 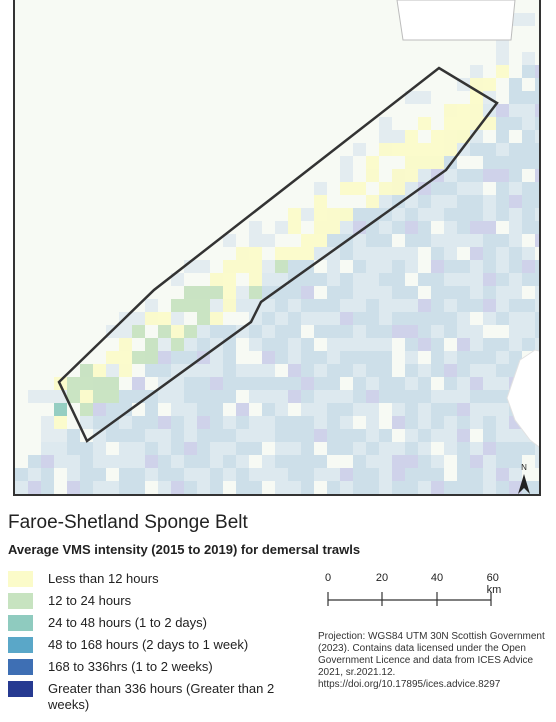 What do you see at coordinates (20, 623) in the screenshot?
I see `legend-swatch` at bounding box center [20, 623].